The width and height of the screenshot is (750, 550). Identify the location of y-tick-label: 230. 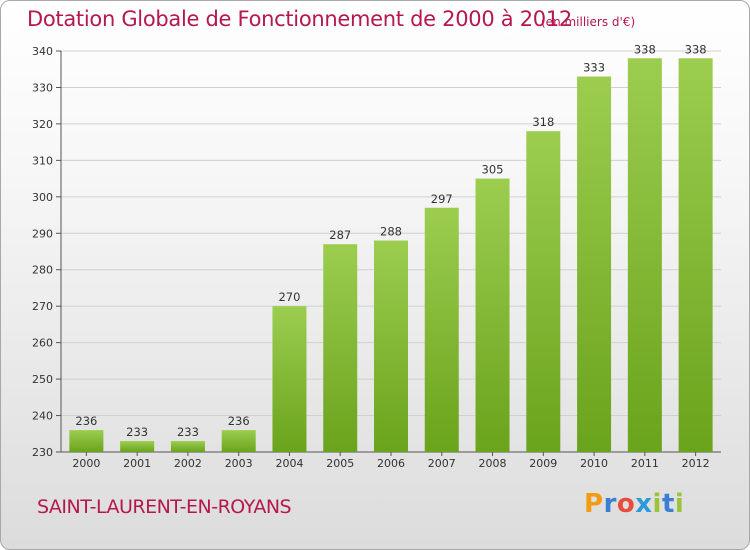
(42, 452).